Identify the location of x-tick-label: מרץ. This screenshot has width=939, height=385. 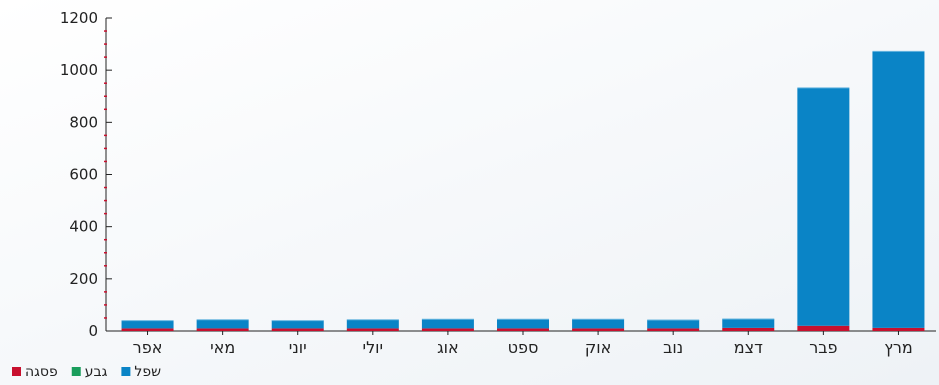
(898, 347).